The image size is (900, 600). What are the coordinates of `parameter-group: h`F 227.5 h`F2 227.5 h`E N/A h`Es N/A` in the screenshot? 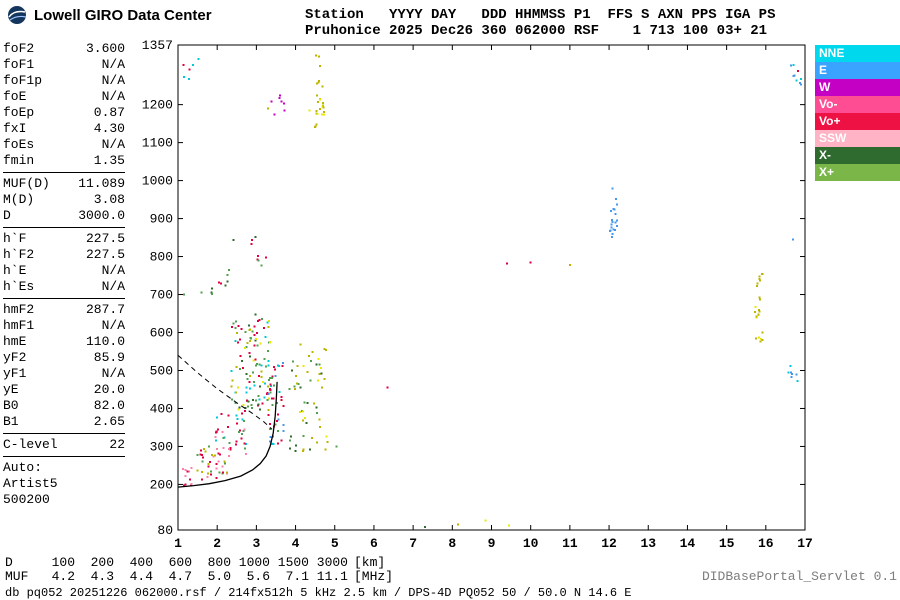 It's located at (64, 261).